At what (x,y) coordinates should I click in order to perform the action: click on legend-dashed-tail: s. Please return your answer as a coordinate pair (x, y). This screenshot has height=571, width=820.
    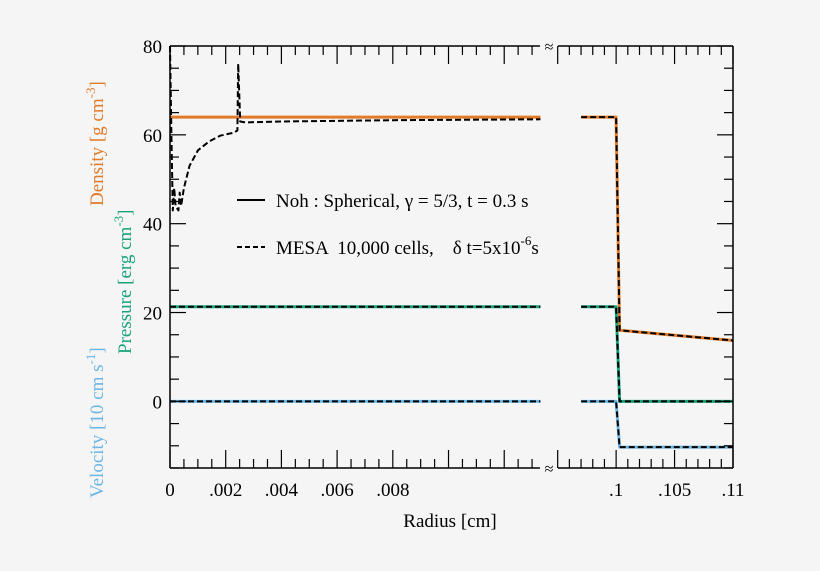
    Looking at the image, I should click on (534, 248).